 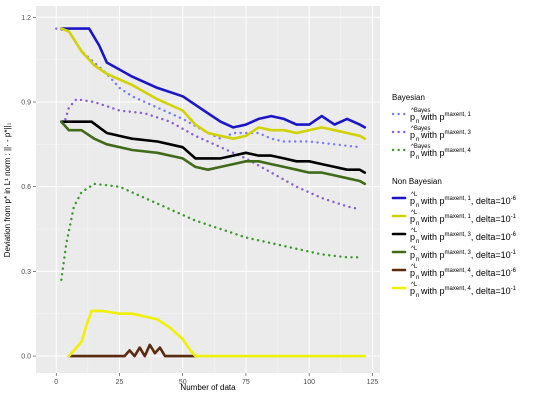 I want to click on legend-entry-8: ^Lp n with pmaxent, 4, delta=10-6, so click(x=454, y=272).